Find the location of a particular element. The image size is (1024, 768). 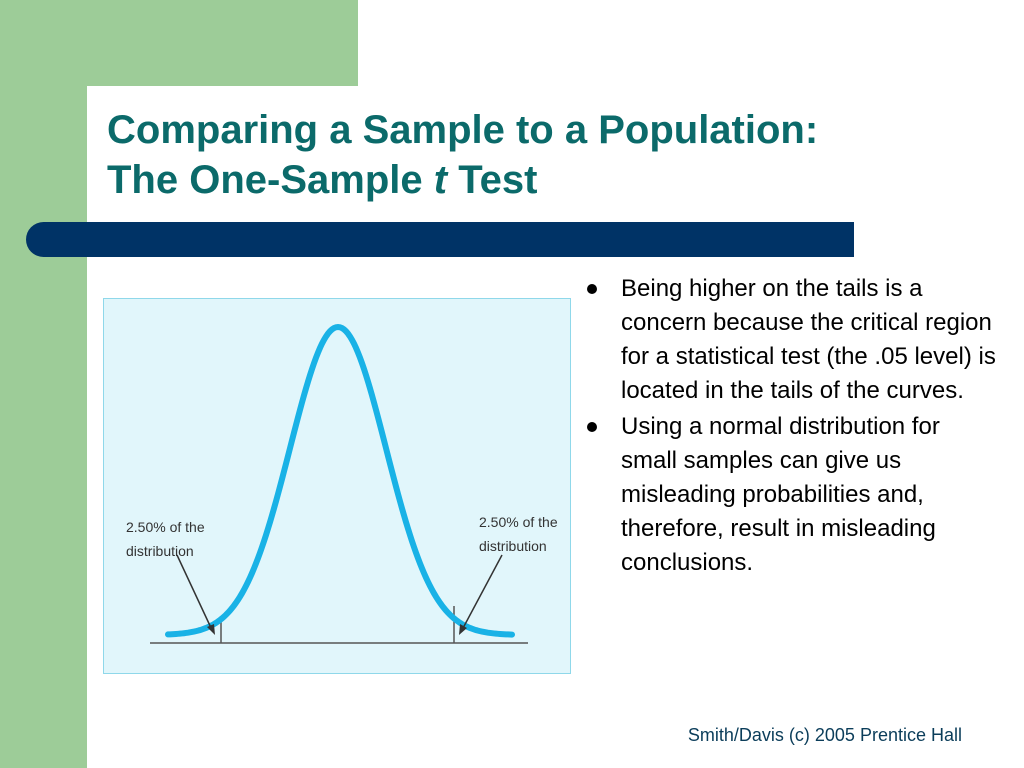

distribution-curve is located at coordinates (340, 480).